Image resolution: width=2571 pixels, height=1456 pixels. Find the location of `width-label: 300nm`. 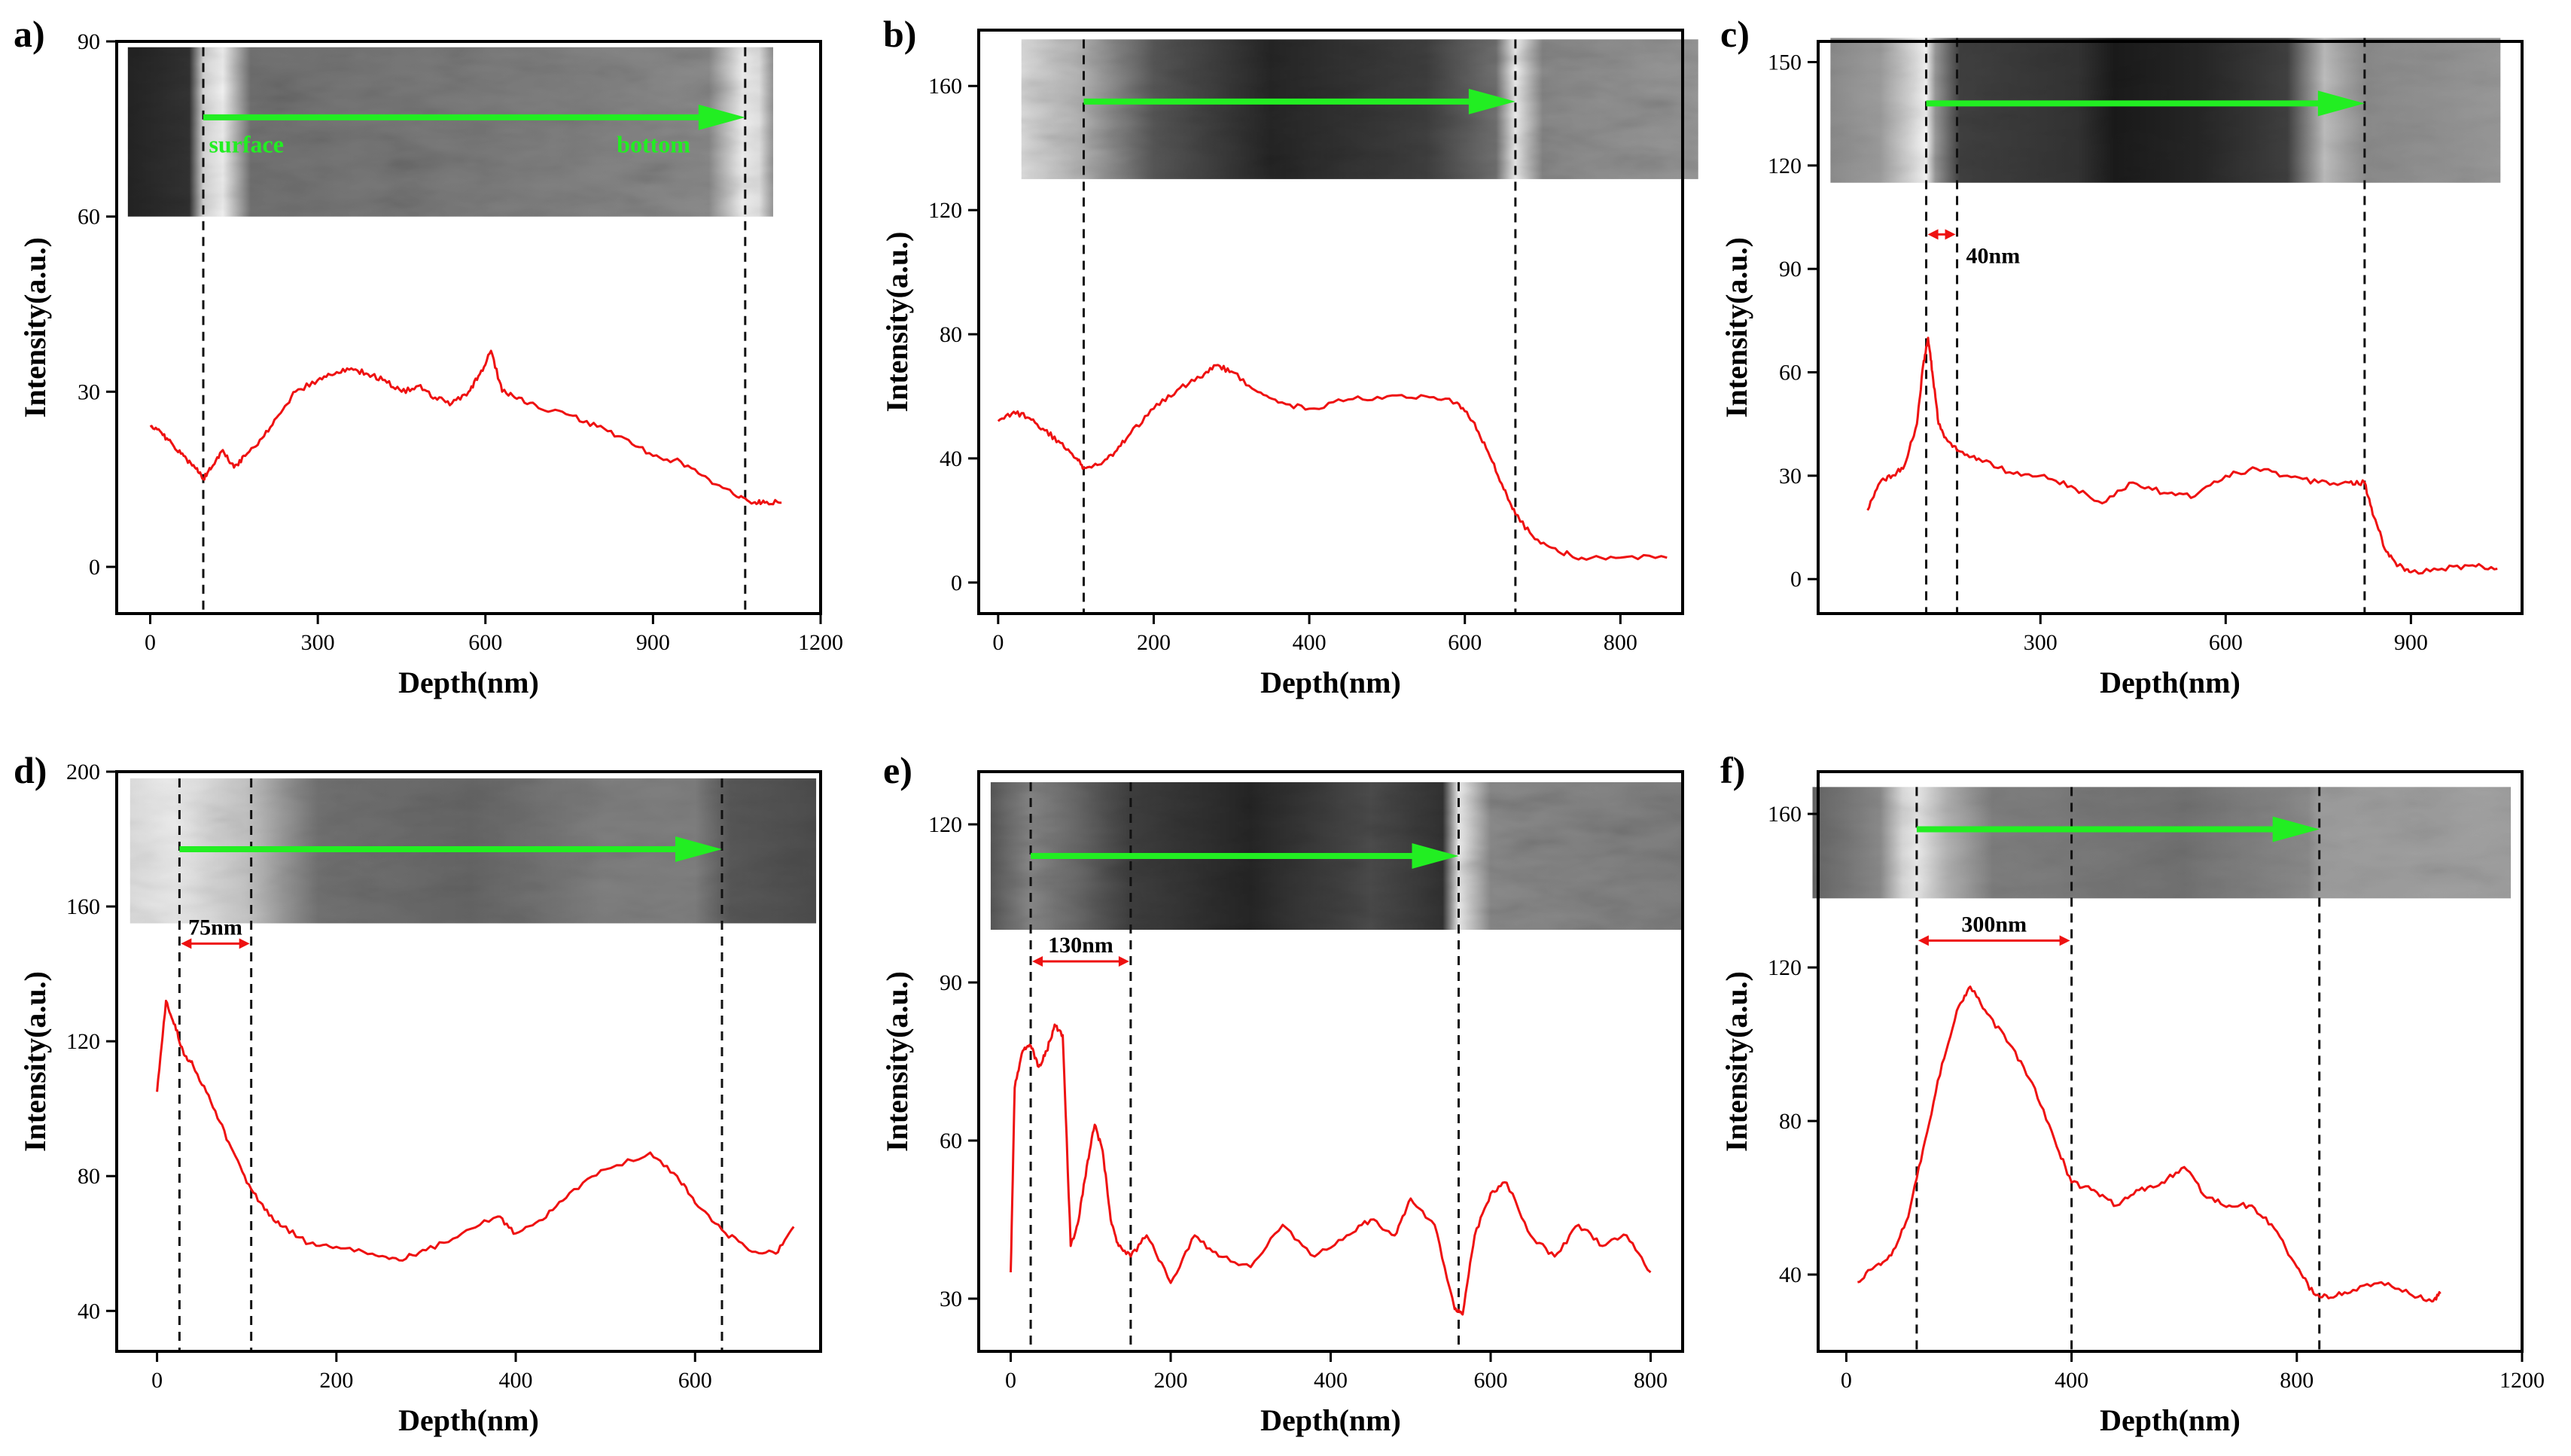

width-label: 300nm is located at coordinates (1994, 924).